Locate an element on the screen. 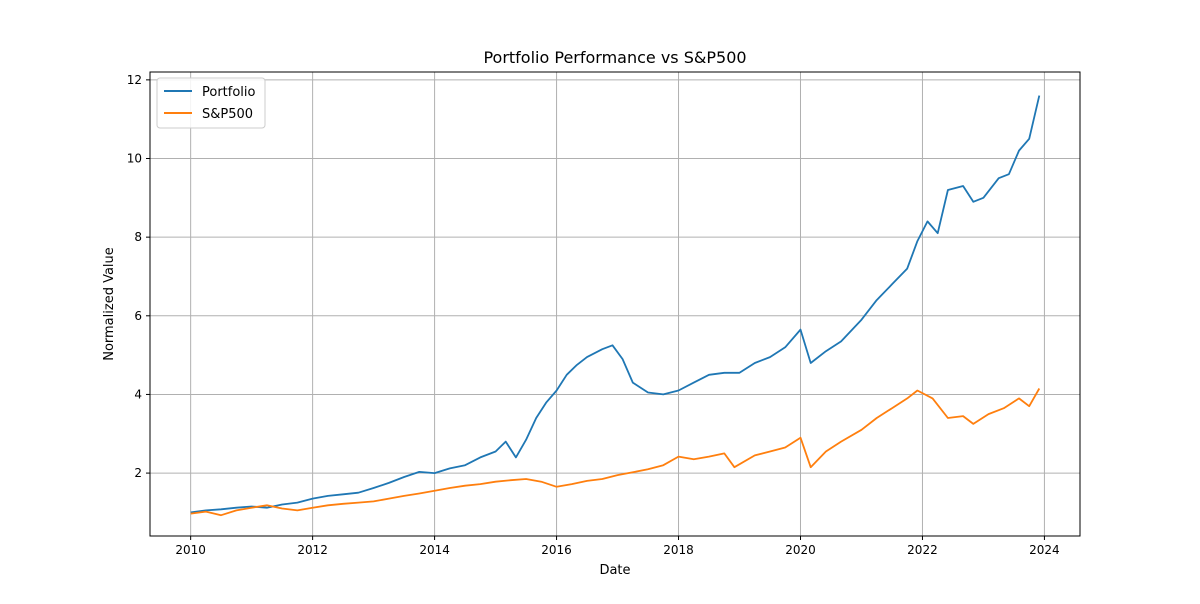 The height and width of the screenshot is (604, 1200). y-tick-label: 10 is located at coordinates (134, 159).